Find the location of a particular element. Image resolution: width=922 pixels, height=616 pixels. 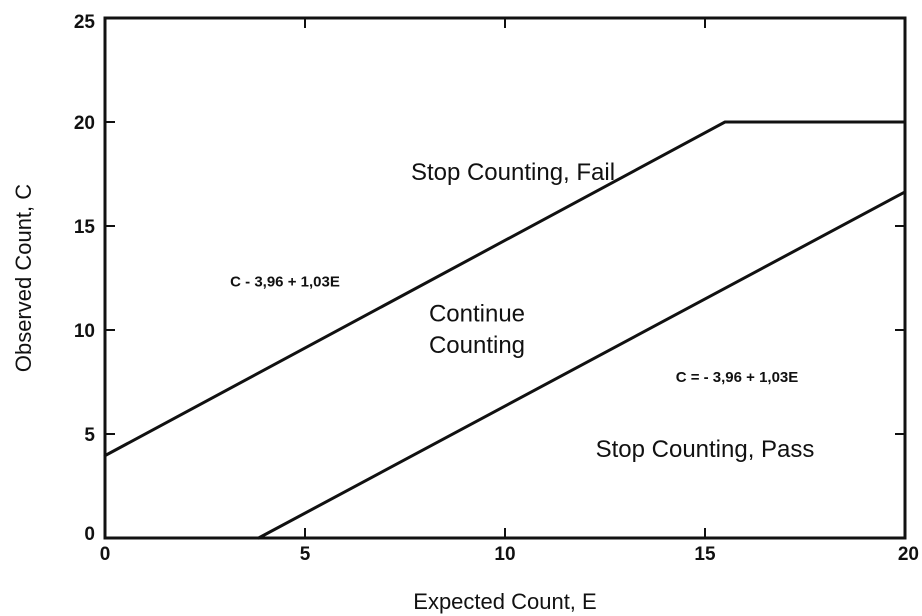

pass-region-label: Stop Counting, Pass is located at coordinates (705, 449).